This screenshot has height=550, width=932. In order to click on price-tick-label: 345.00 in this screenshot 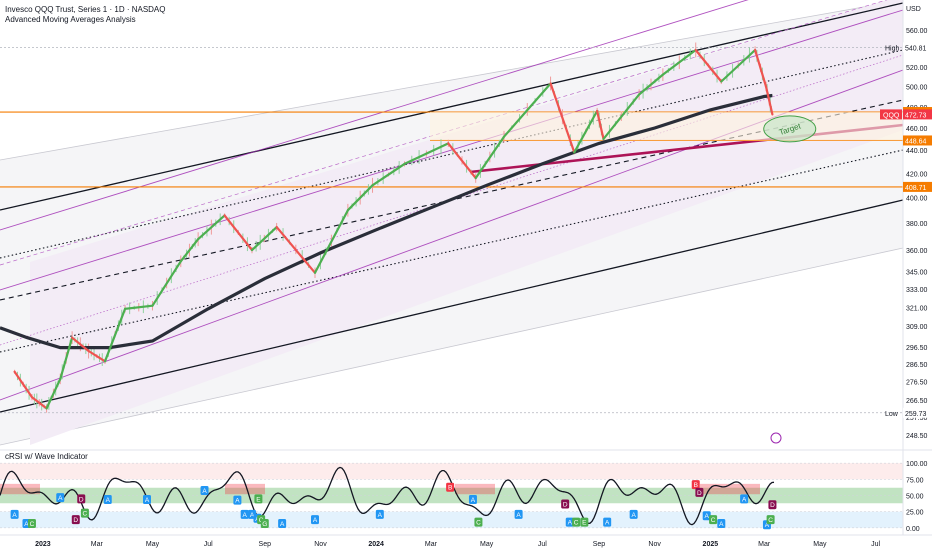, I will do `click(917, 272)`.